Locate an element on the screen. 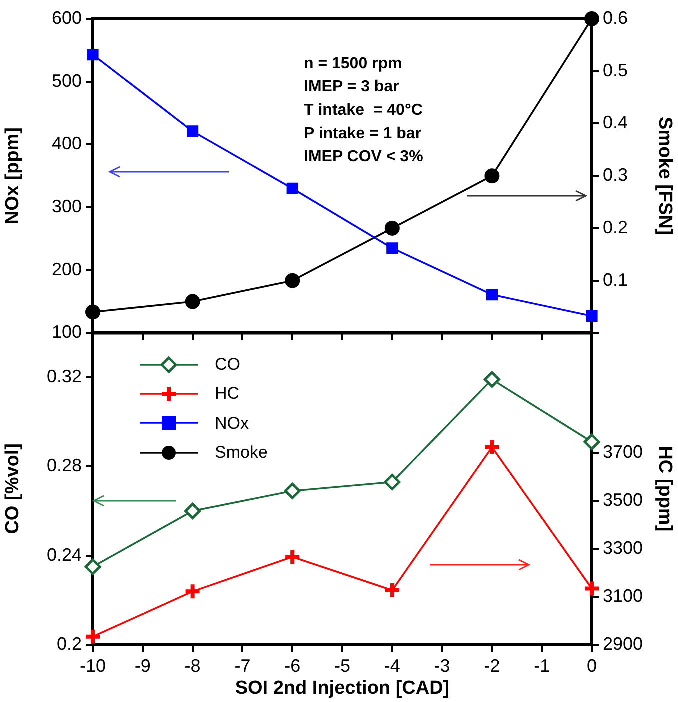 This screenshot has height=702, width=678. x-tick-label: -2 is located at coordinates (492, 666).